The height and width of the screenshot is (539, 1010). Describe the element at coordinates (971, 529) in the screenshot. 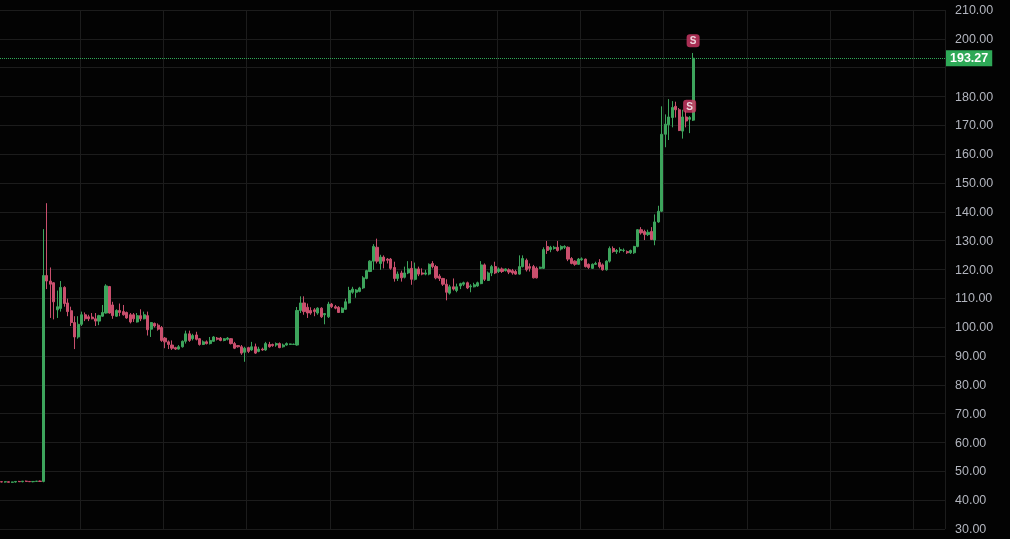

I see `y-tick-label: 30.00` at that location.